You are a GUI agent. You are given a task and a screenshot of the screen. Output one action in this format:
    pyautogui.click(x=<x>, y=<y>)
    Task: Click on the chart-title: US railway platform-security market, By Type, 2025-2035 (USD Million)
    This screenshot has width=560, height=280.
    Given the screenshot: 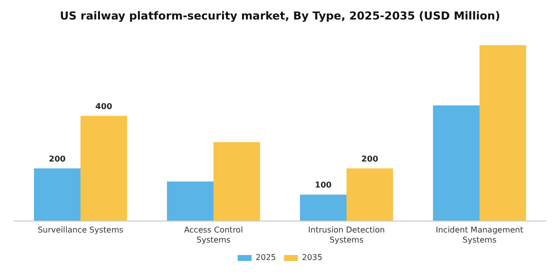 What is the action you would take?
    pyautogui.click(x=280, y=15)
    